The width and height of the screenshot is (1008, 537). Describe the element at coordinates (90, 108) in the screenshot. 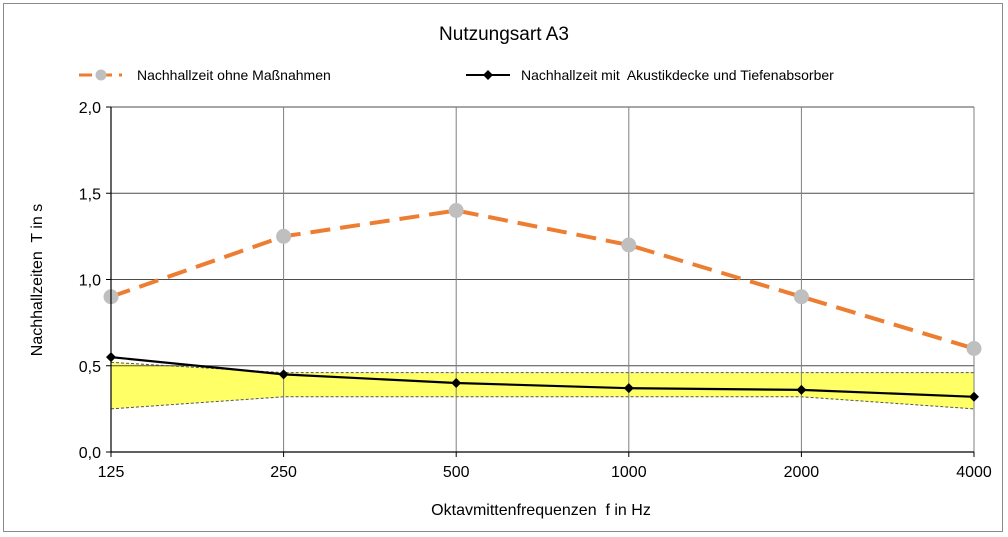

I see `y-tick-label: 2,0` at that location.